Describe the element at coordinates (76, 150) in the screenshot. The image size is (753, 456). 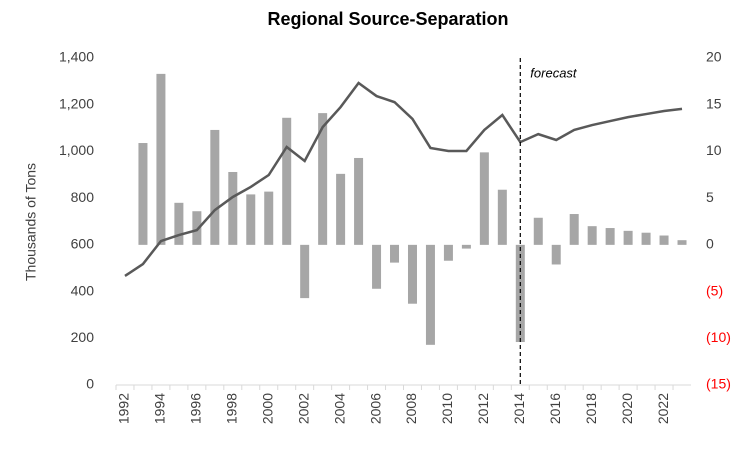
I see `y-tick-label: 1,000` at that location.